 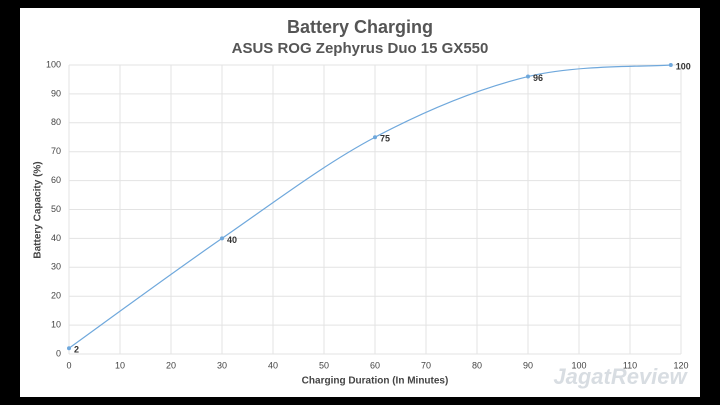 What do you see at coordinates (76, 350) in the screenshot?
I see `data-label: 2` at bounding box center [76, 350].